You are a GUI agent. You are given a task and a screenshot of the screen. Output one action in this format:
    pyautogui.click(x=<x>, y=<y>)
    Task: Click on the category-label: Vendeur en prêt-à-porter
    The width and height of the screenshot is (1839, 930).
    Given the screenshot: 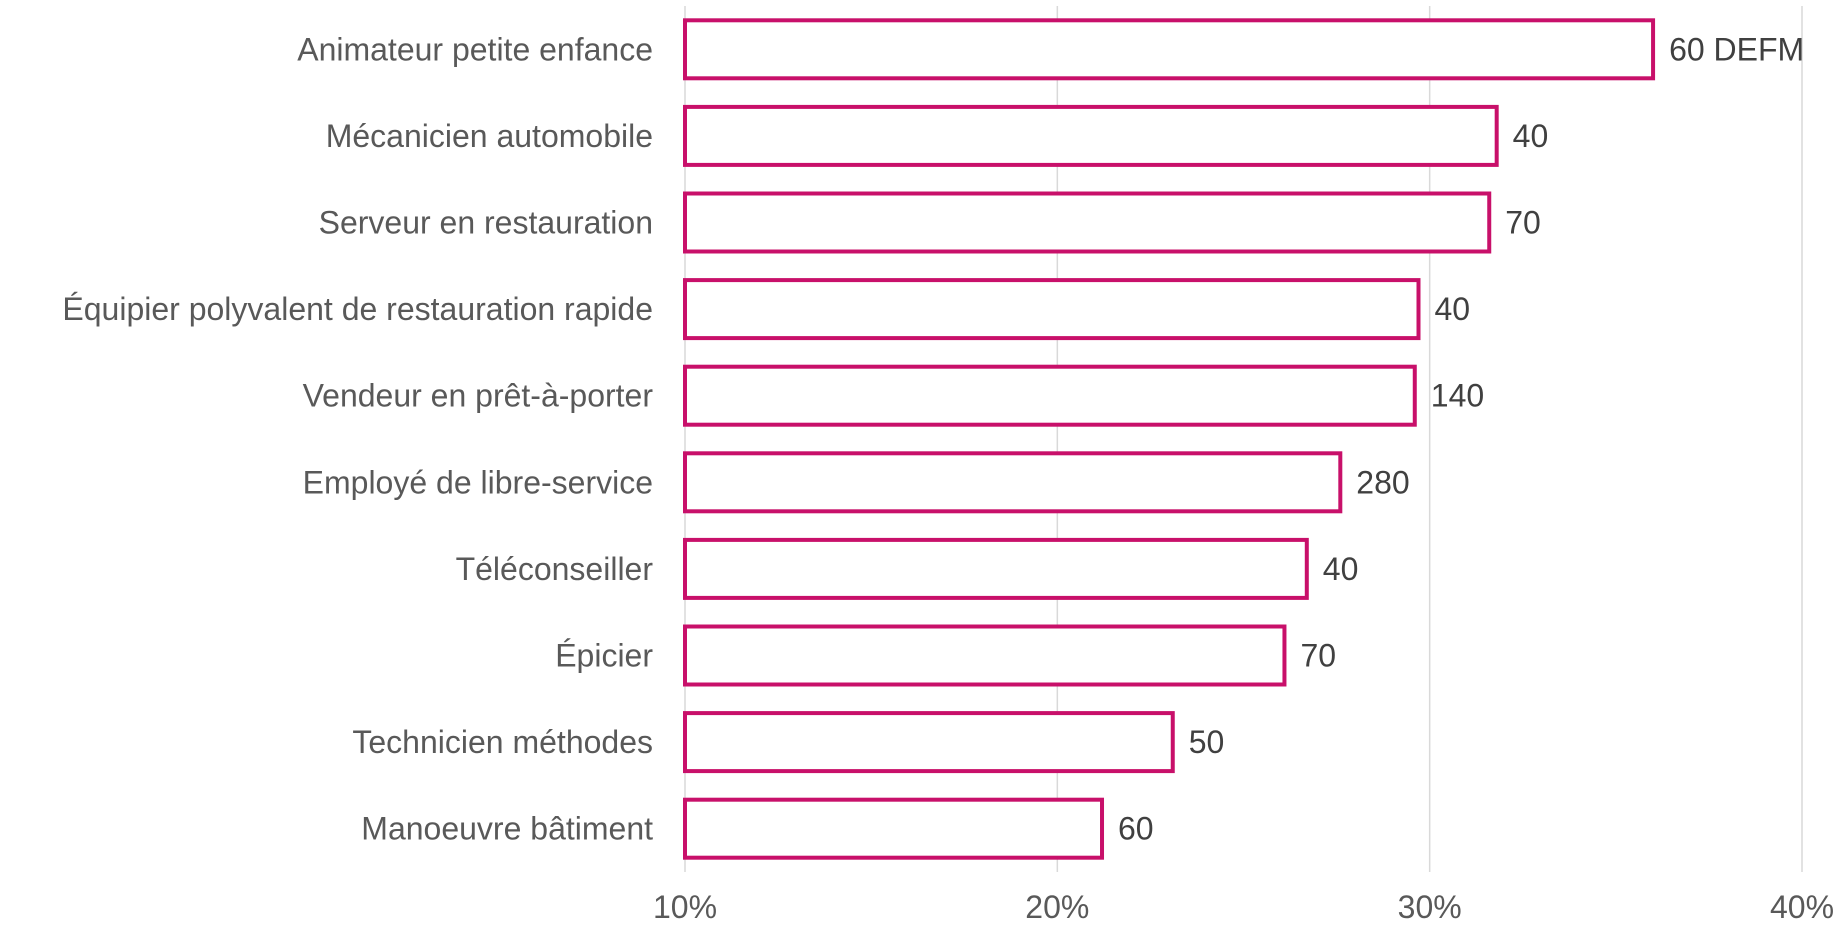 What is the action you would take?
    pyautogui.click(x=478, y=396)
    